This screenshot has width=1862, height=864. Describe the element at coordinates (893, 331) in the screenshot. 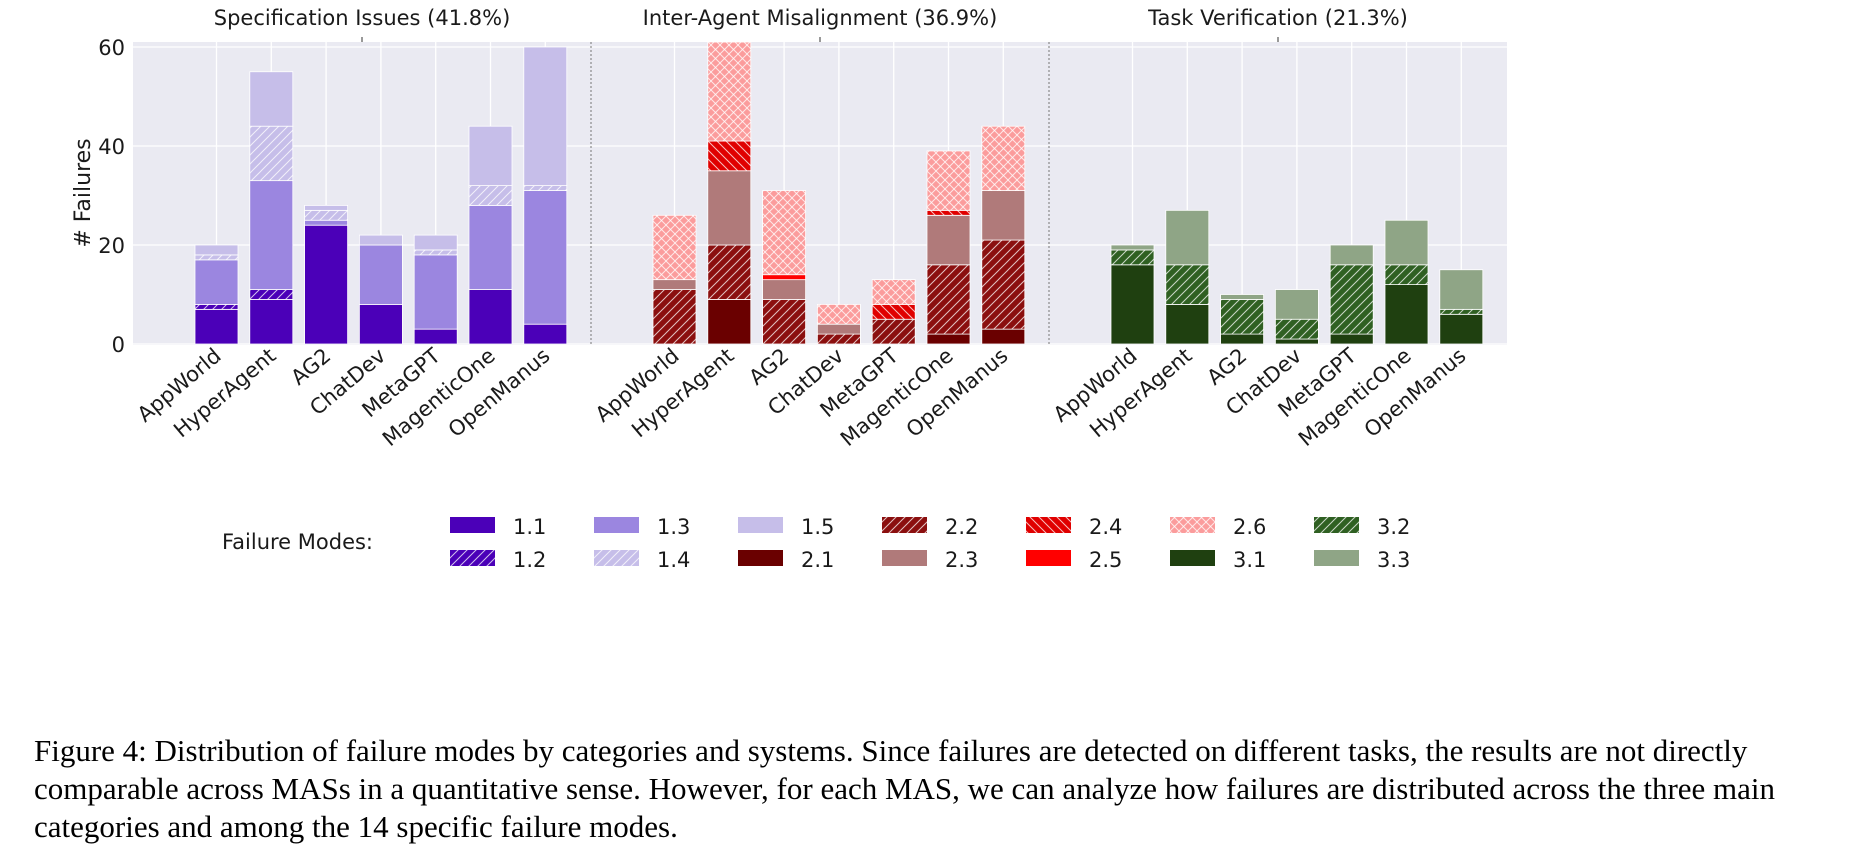

I see `bar-seg-2-2-metagpt` at that location.